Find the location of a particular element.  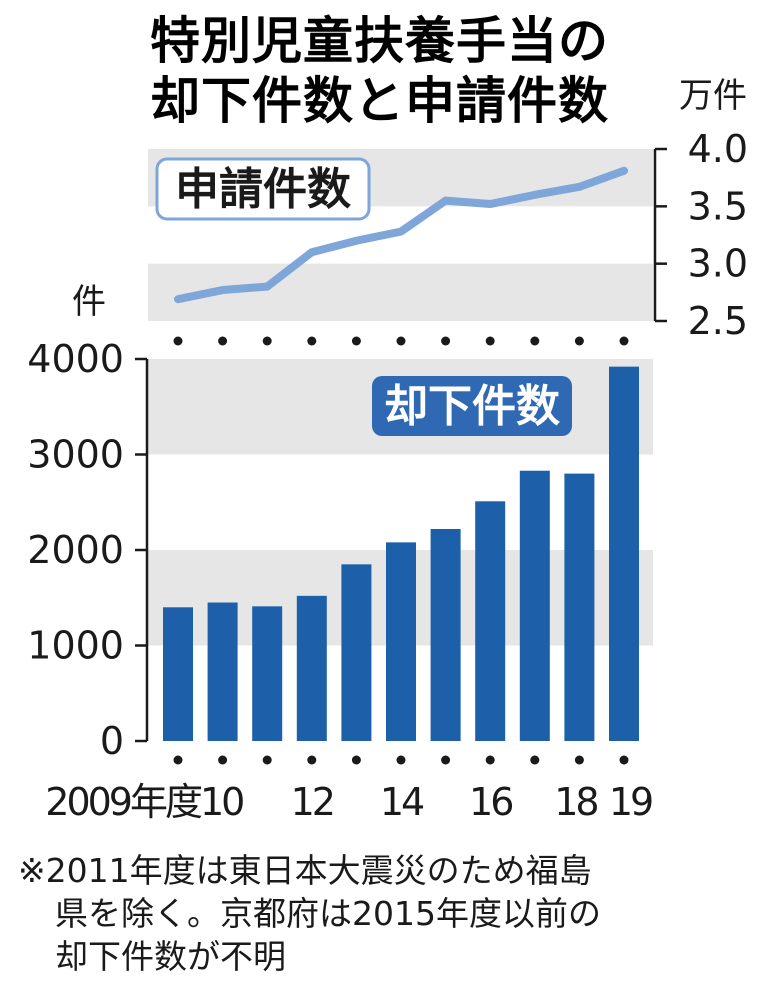

line-y-tick-label: 2.5 is located at coordinates (718, 321).